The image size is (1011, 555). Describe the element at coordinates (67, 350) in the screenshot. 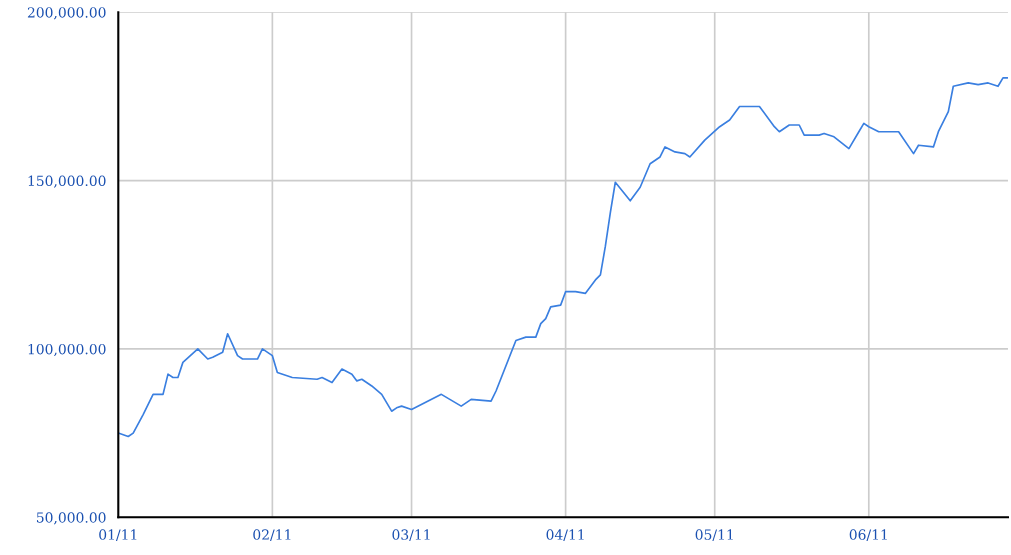

I see `y-tick-label: 100,000.00` at that location.